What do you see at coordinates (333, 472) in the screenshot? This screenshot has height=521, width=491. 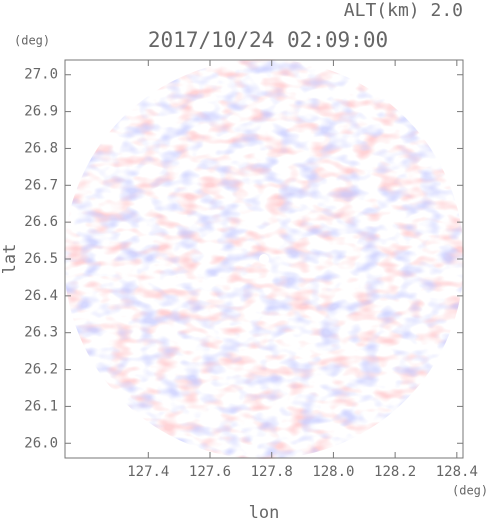 I see `x-tick-label: 128.0` at bounding box center [333, 472].